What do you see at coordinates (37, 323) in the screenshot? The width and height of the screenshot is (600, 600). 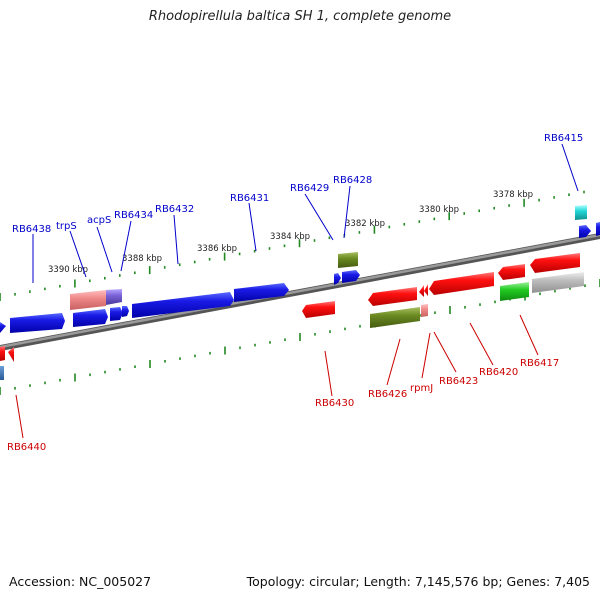 I see `gene-arrow-RB6438` at bounding box center [37, 323].